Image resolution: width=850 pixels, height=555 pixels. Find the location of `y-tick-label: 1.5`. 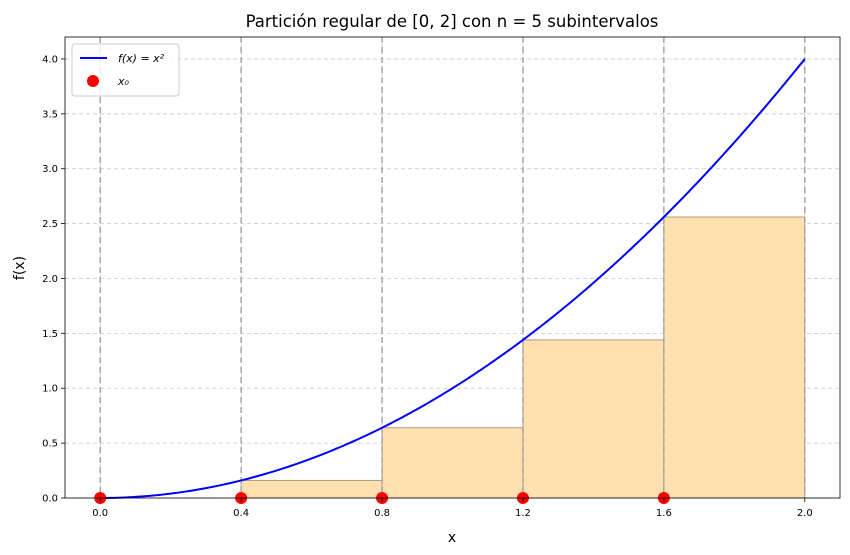

y-tick-label: 1.5 is located at coordinates (50, 334).